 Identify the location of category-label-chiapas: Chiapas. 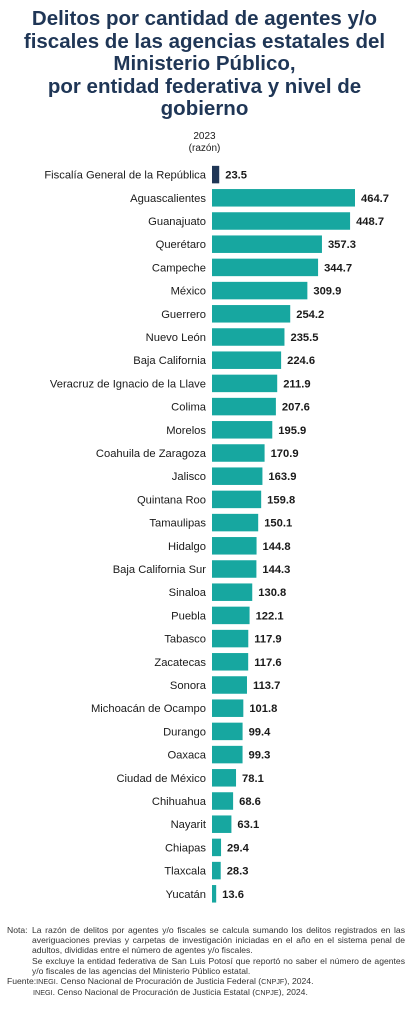
(185, 848).